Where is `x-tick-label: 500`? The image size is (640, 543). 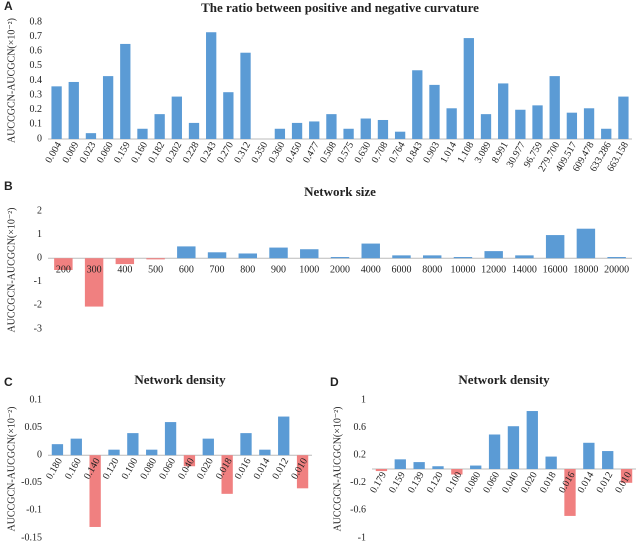
x-tick-label: 500 is located at coordinates (155, 269).